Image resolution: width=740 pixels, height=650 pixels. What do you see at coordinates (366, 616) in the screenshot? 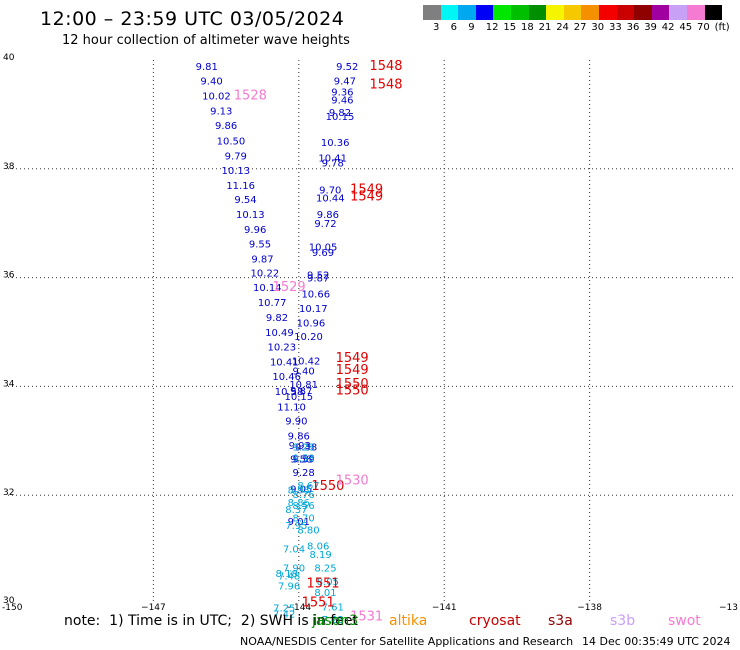
I see `data-point-label: 1531` at bounding box center [366, 616].